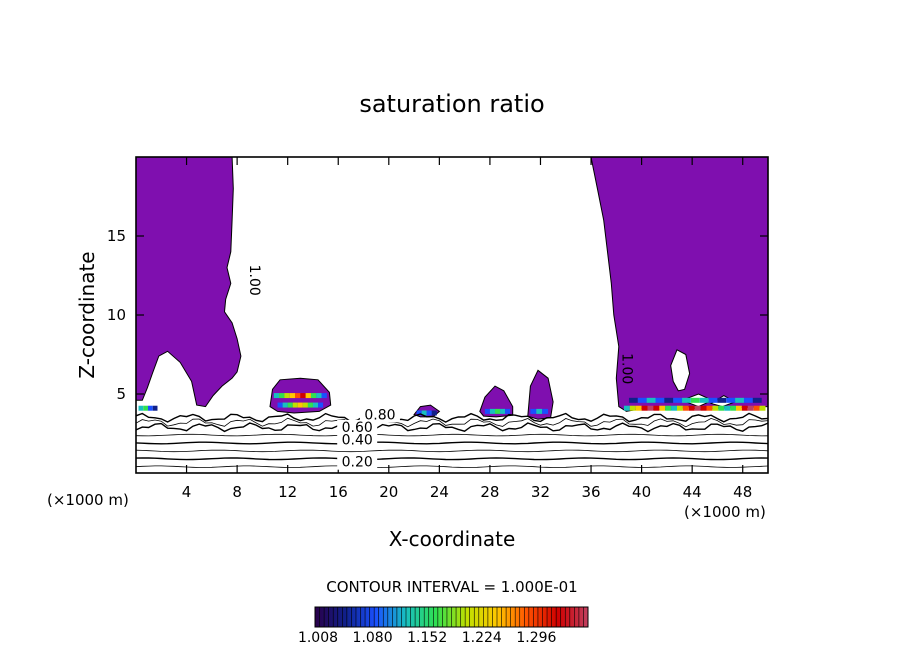  I want to click on x-tick-label: 24, so click(439, 492).